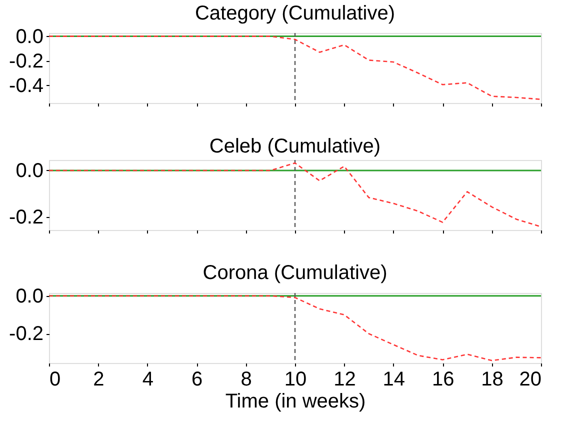  I want to click on chart-title: Celeb (Cumulative), so click(295, 146).